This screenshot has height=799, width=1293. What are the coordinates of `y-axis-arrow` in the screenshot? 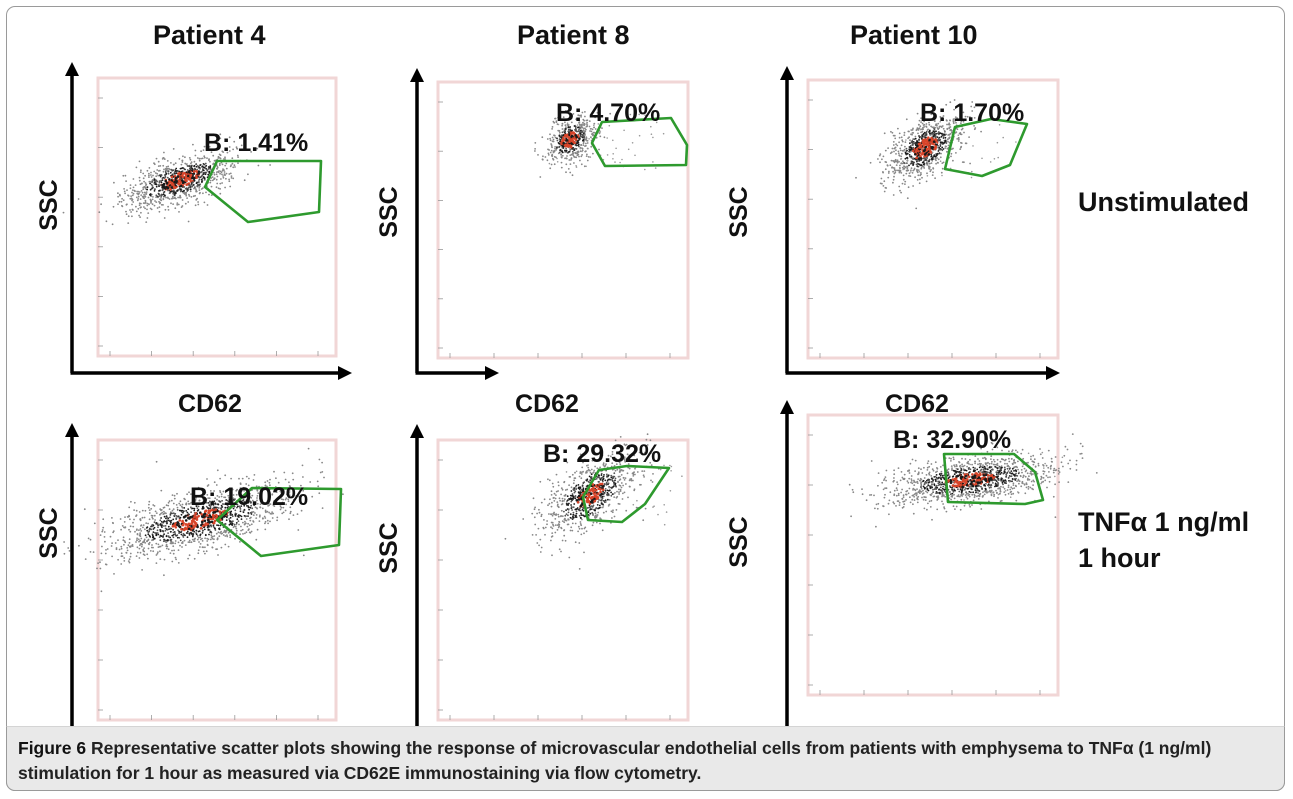 It's located at (417, 431).